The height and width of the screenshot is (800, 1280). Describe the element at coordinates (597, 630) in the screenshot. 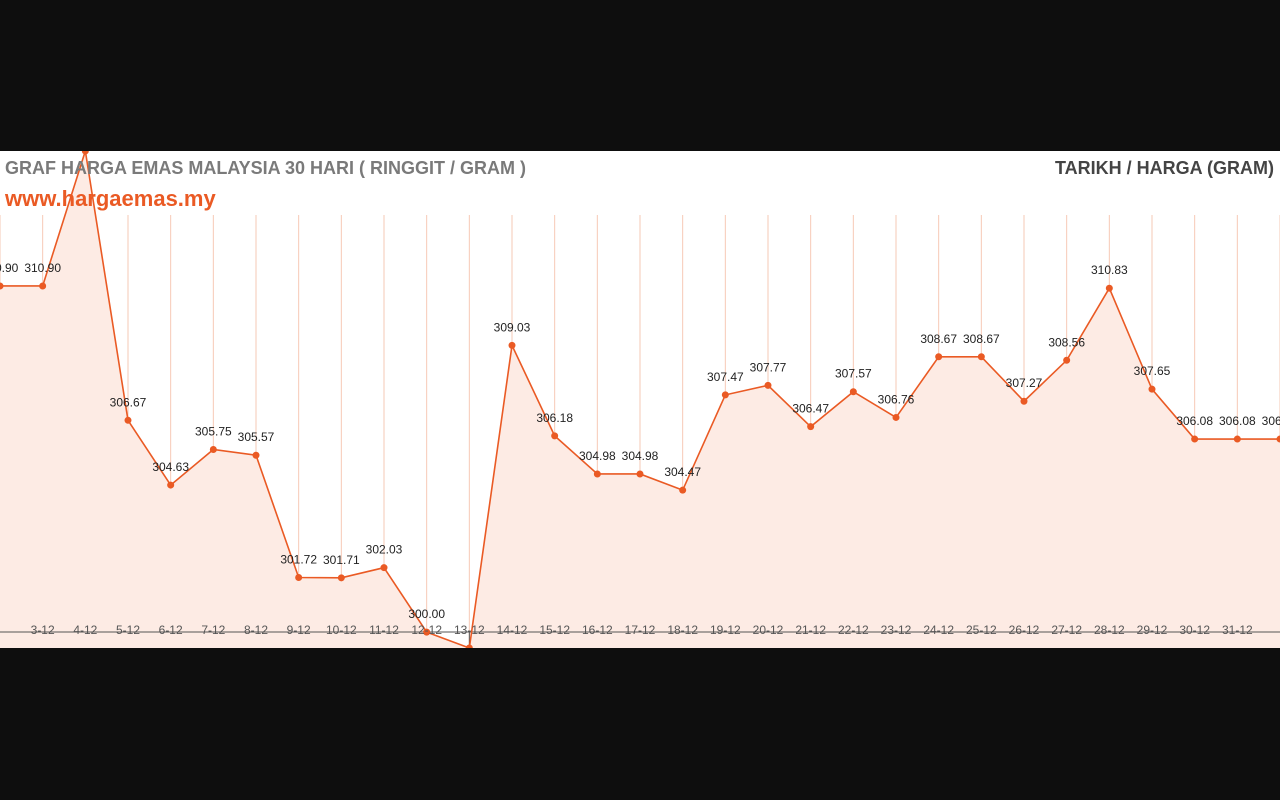

I see `x-tick-label: 16-12` at that location.